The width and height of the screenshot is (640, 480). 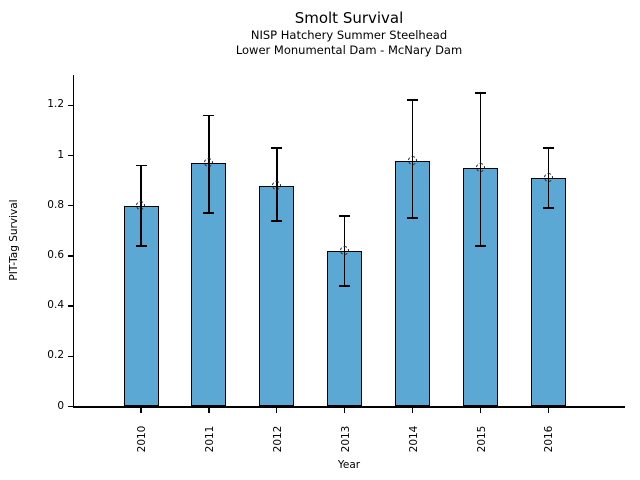 I want to click on y-tick-label: 0, so click(x=60, y=405).